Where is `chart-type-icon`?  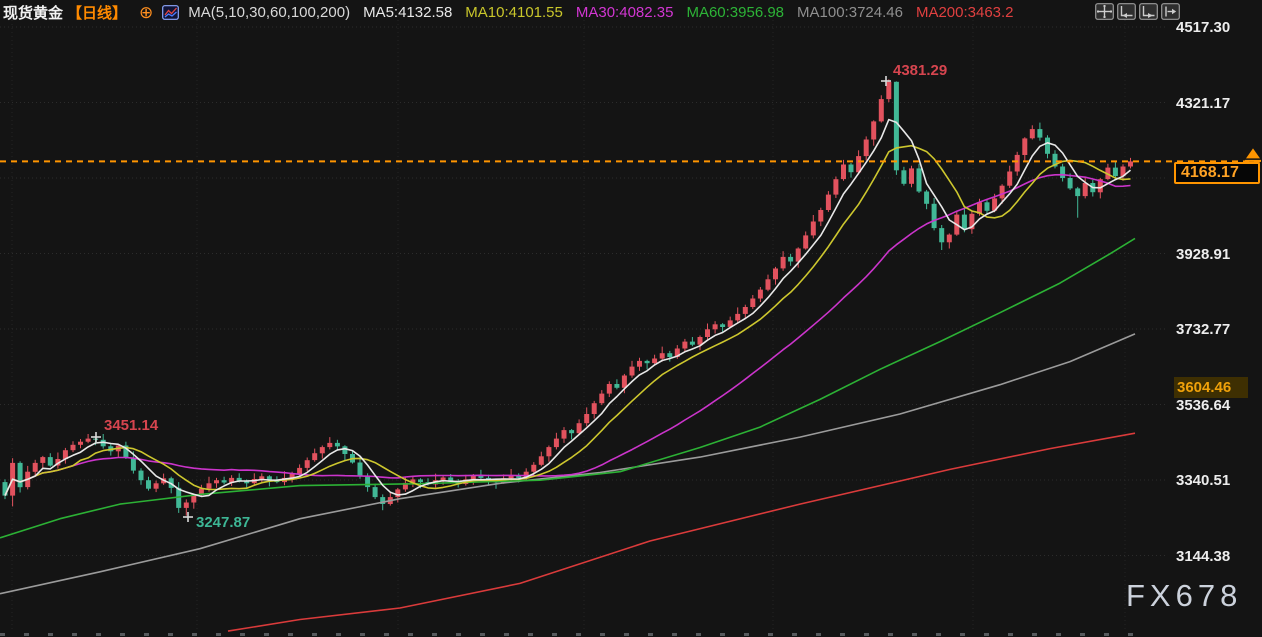 chart-type-icon is located at coordinates (171, 12).